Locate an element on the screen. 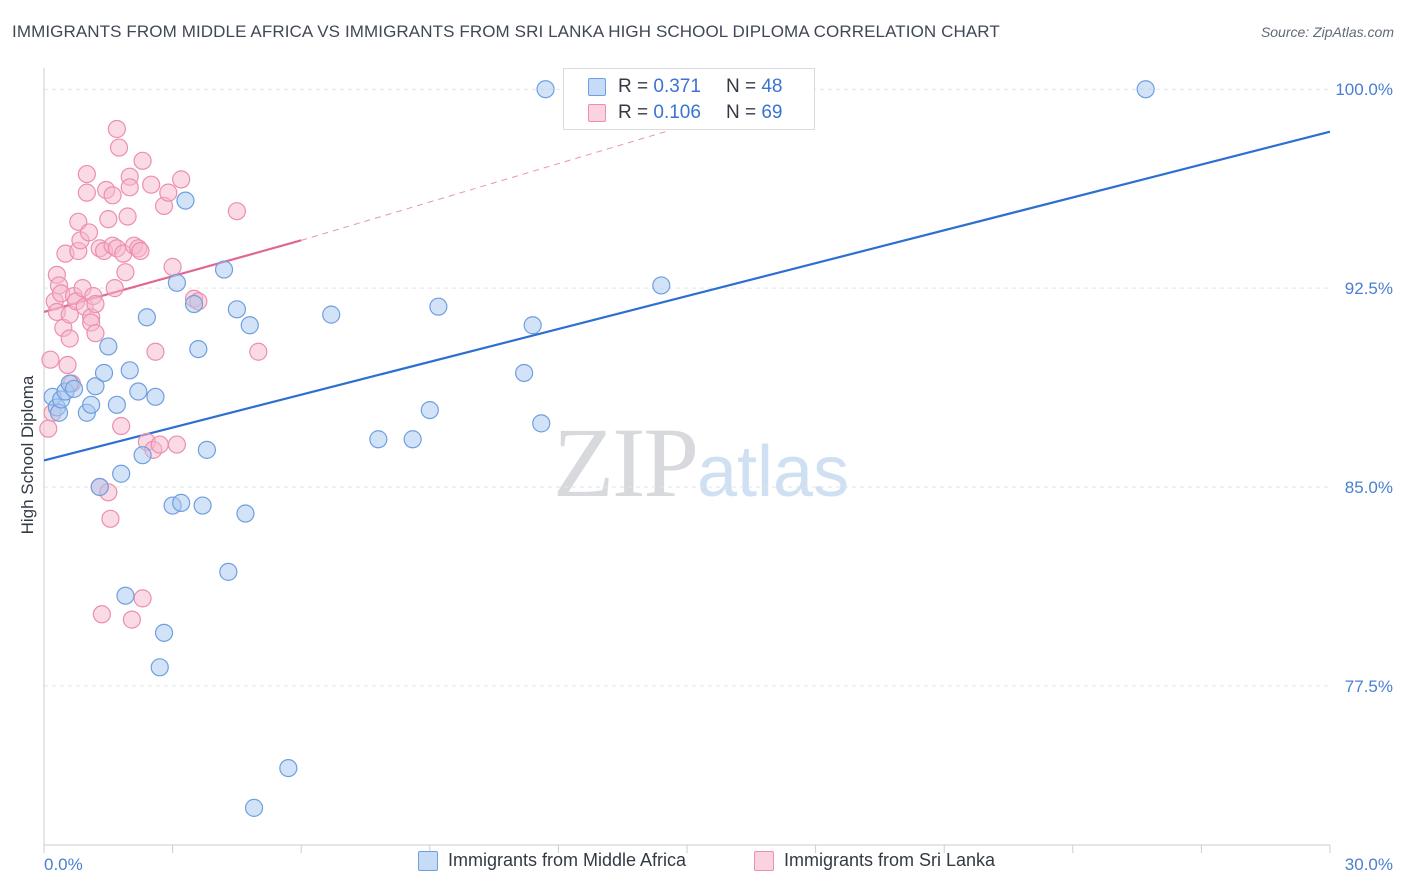  legend-row-sri-lanka: R = 0.106 N = 69 is located at coordinates (685, 113).